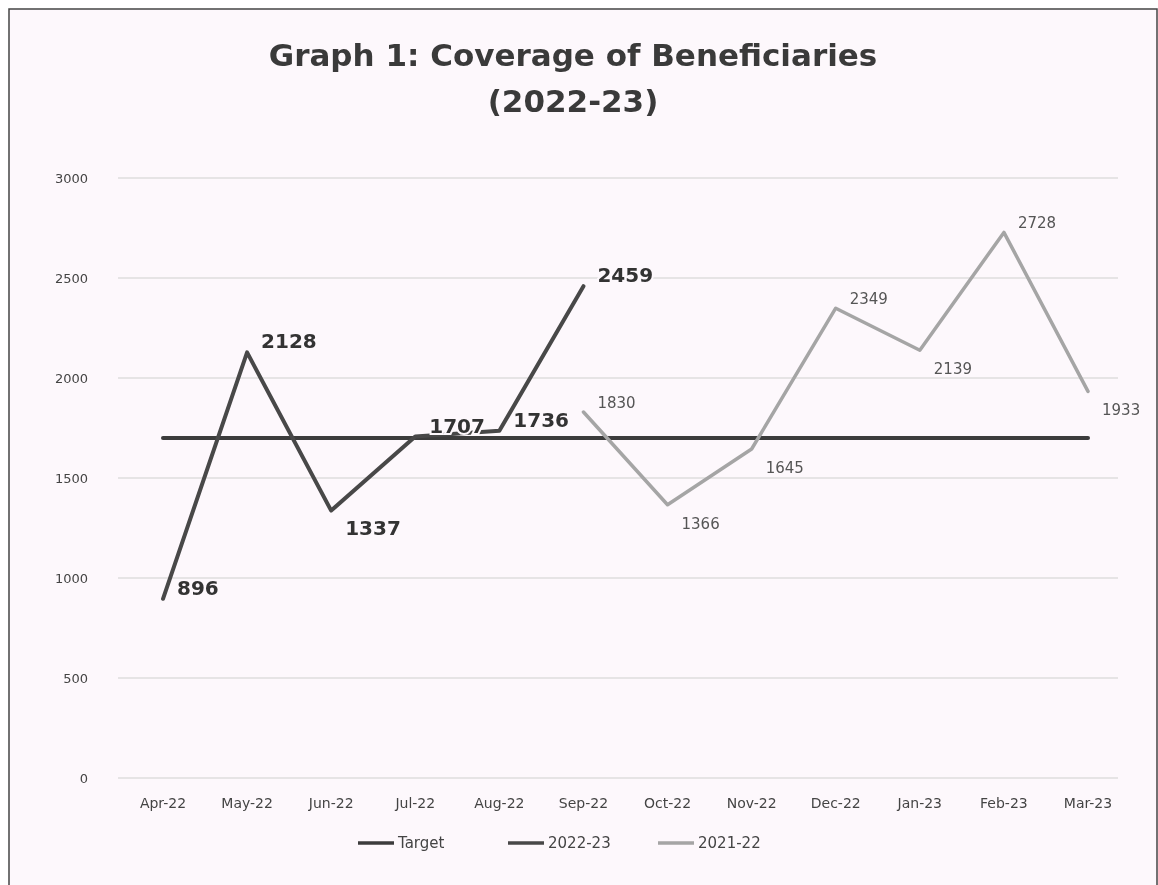 The image size is (1158, 885). Describe the element at coordinates (247, 803) in the screenshot. I see `x-tick-label: May-22` at that location.